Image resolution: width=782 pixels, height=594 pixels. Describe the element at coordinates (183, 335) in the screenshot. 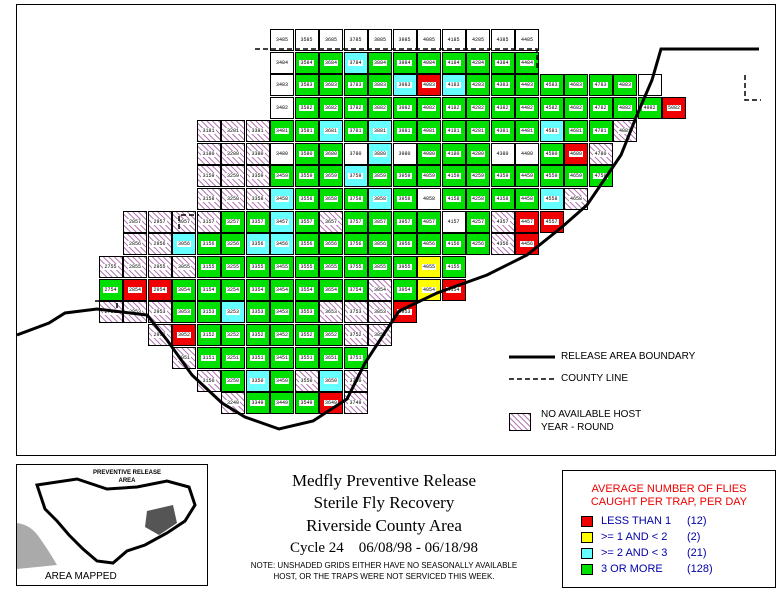

I see `grid-cell-label: 3052` at that location.